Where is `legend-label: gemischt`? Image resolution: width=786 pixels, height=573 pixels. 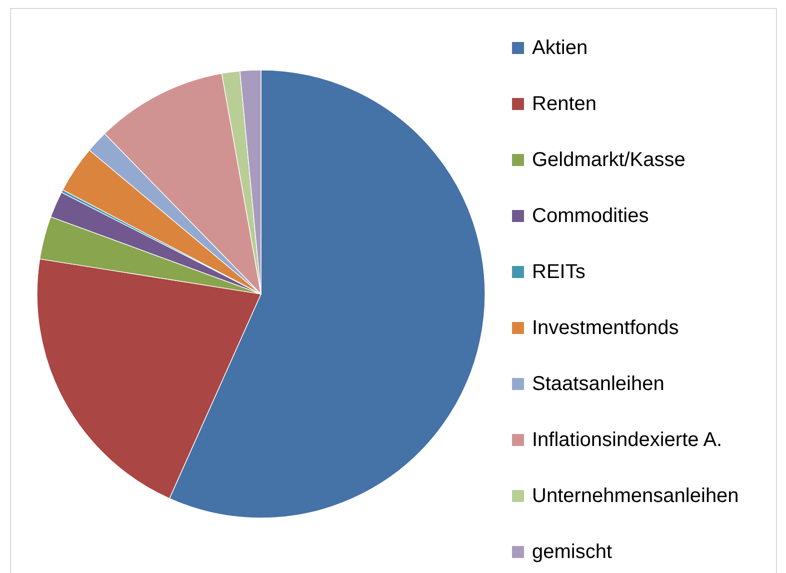 legend-label: gemischt is located at coordinates (572, 552).